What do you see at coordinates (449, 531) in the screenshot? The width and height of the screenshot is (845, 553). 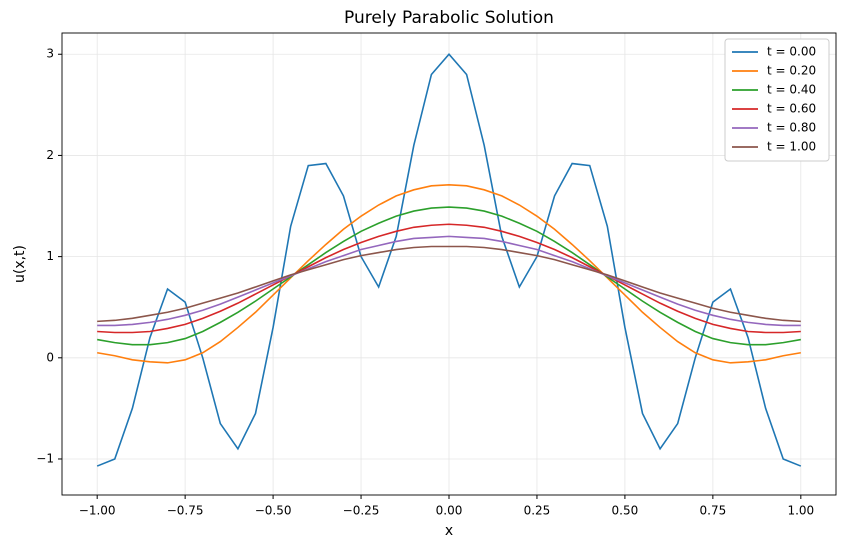 I see `x-axis-label: x` at bounding box center [449, 531].